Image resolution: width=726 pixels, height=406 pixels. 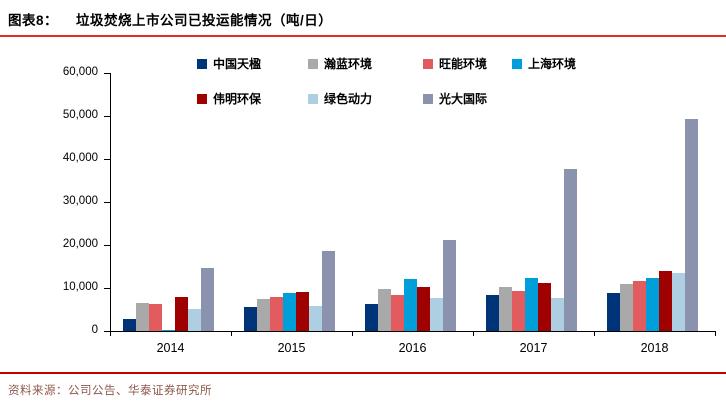 I want to click on y-axis-label: 40,000, so click(x=80, y=158).